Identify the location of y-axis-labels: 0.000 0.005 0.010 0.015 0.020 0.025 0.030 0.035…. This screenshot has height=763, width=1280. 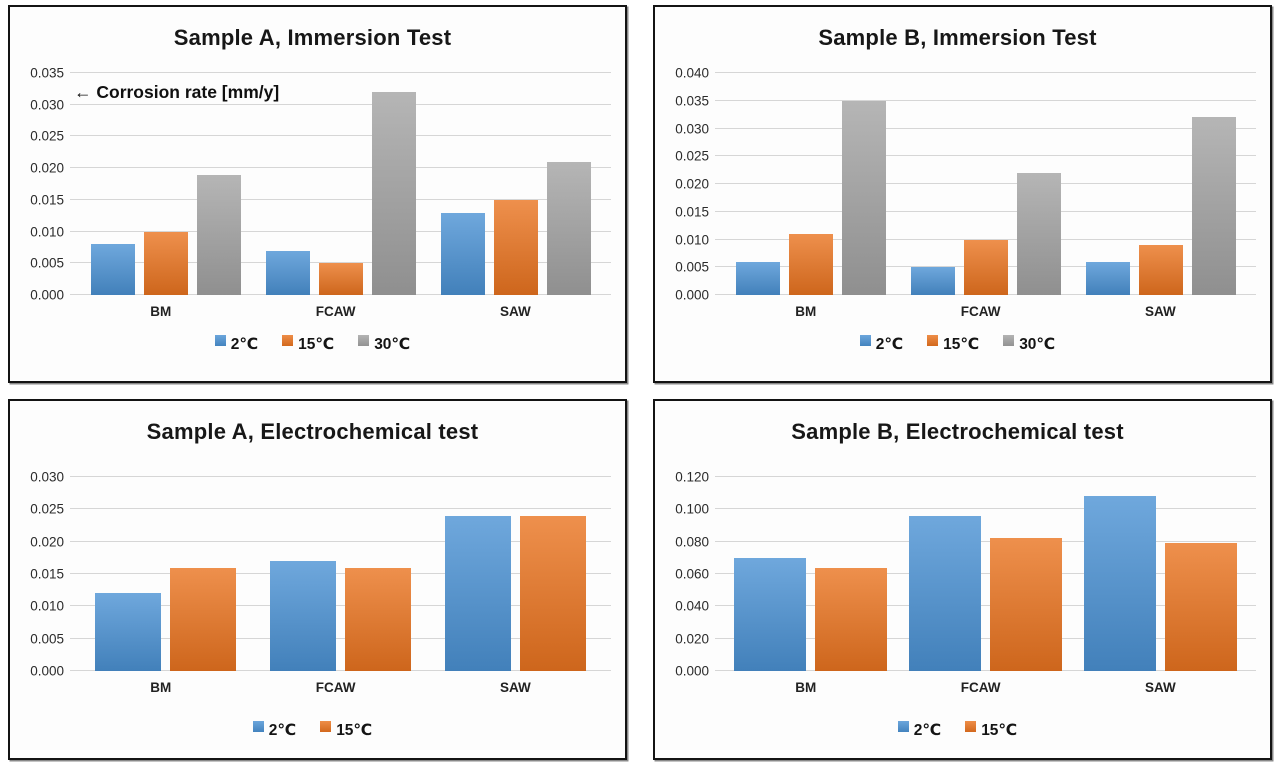
(687, 184).